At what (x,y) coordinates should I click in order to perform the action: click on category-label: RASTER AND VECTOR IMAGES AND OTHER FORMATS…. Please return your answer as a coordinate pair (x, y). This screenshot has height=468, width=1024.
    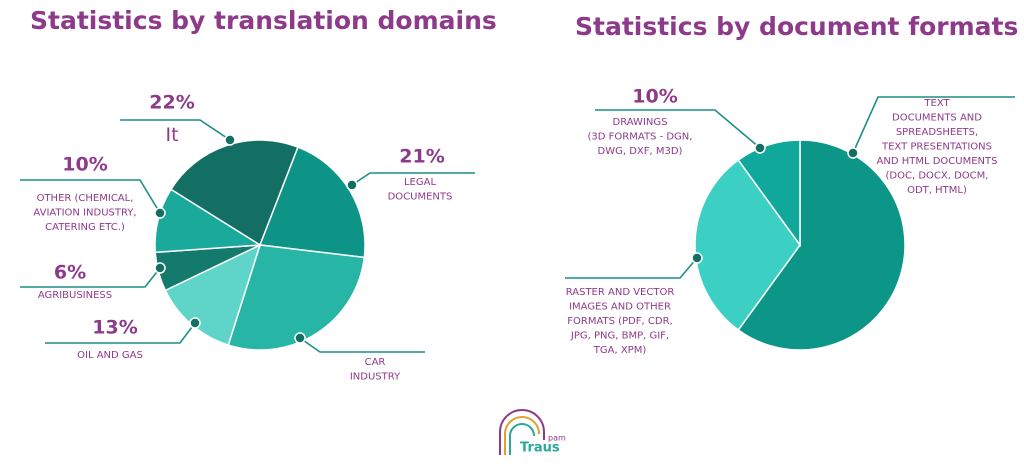
    Looking at the image, I should click on (620, 321).